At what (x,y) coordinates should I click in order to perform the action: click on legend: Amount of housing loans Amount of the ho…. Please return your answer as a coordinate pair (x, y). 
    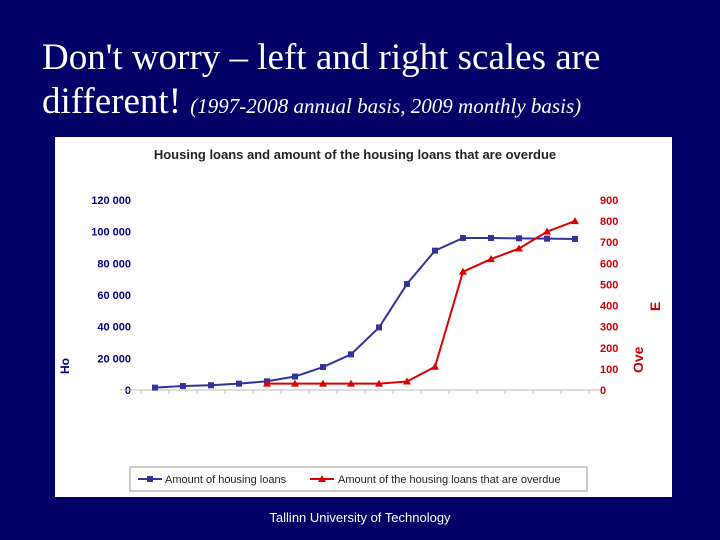
    Looking at the image, I should click on (358, 479).